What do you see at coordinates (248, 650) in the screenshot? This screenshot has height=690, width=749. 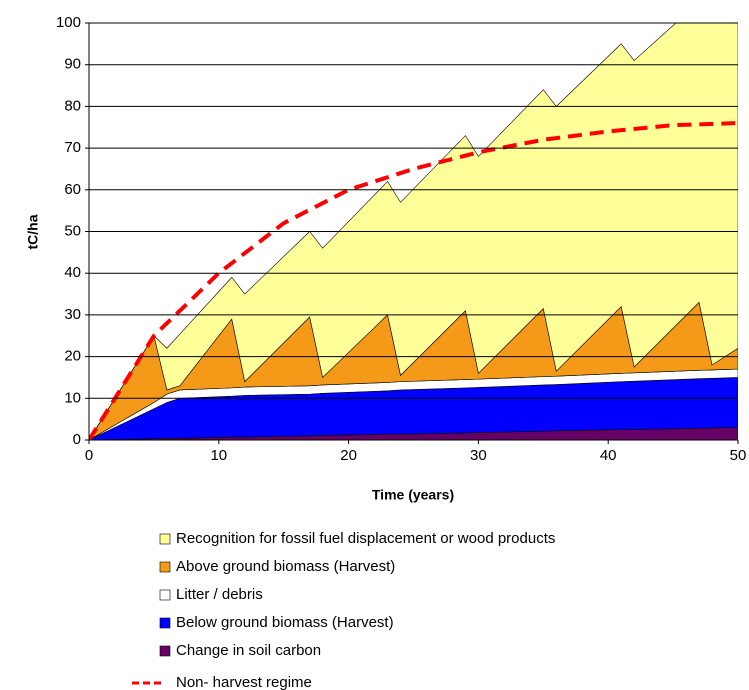 I see `legend-label: Change in soil carbon` at bounding box center [248, 650].